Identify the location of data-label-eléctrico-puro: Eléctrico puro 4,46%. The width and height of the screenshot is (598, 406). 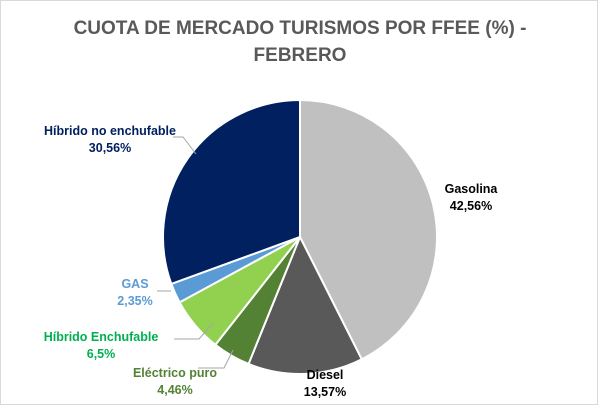
(175, 381).